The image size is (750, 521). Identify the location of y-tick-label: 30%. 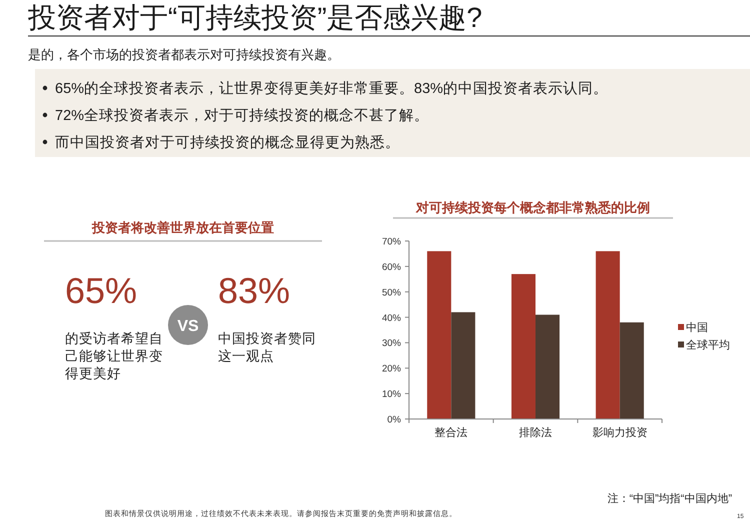
(392, 344).